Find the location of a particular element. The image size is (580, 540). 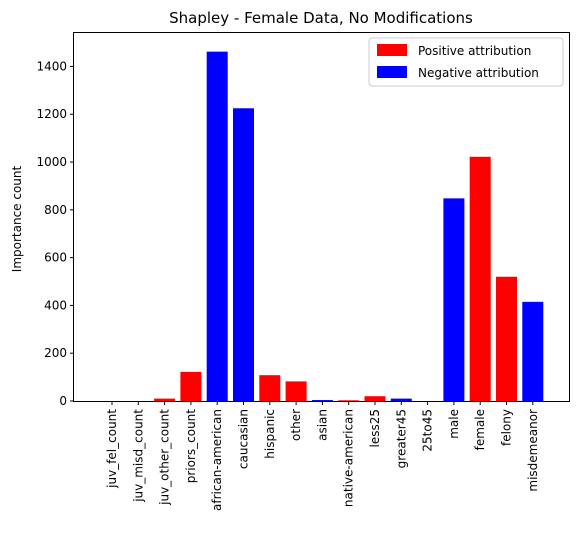

y-tick-label: 600 is located at coordinates (55, 258).